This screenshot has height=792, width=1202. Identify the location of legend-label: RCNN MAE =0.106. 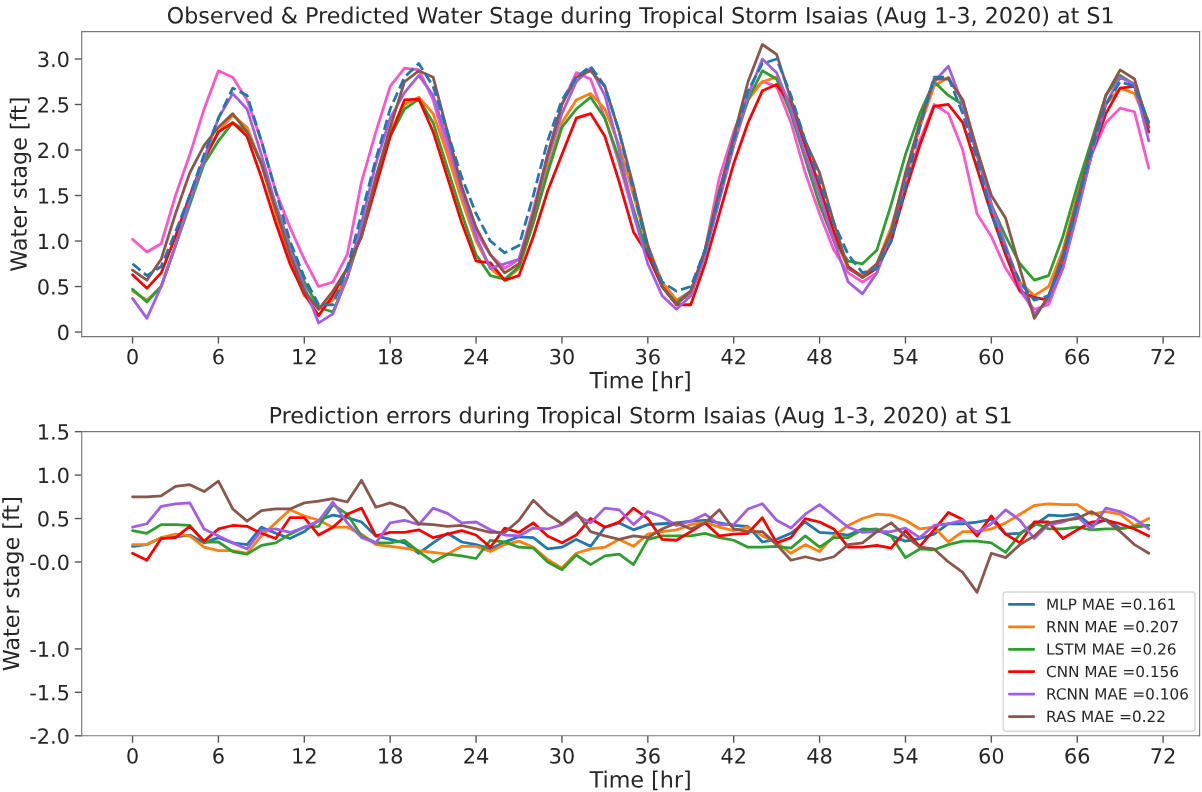
(1117, 694).